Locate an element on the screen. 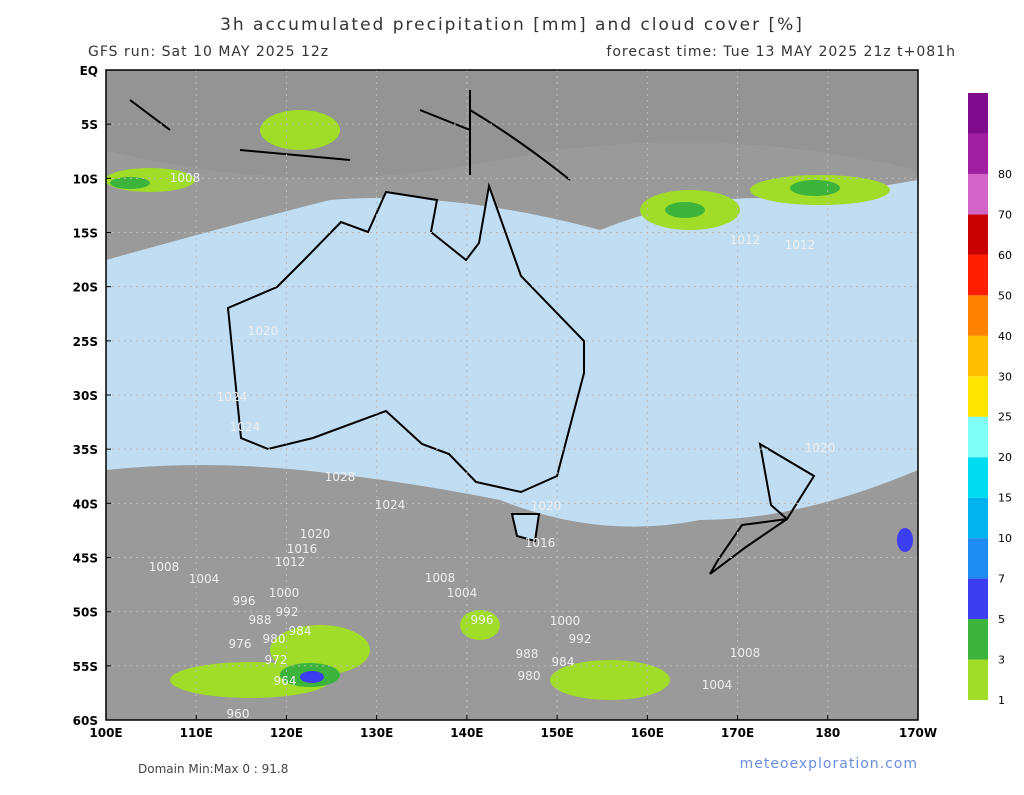 The height and width of the screenshot is (795, 1024). lon-label: 100E is located at coordinates (105, 733).